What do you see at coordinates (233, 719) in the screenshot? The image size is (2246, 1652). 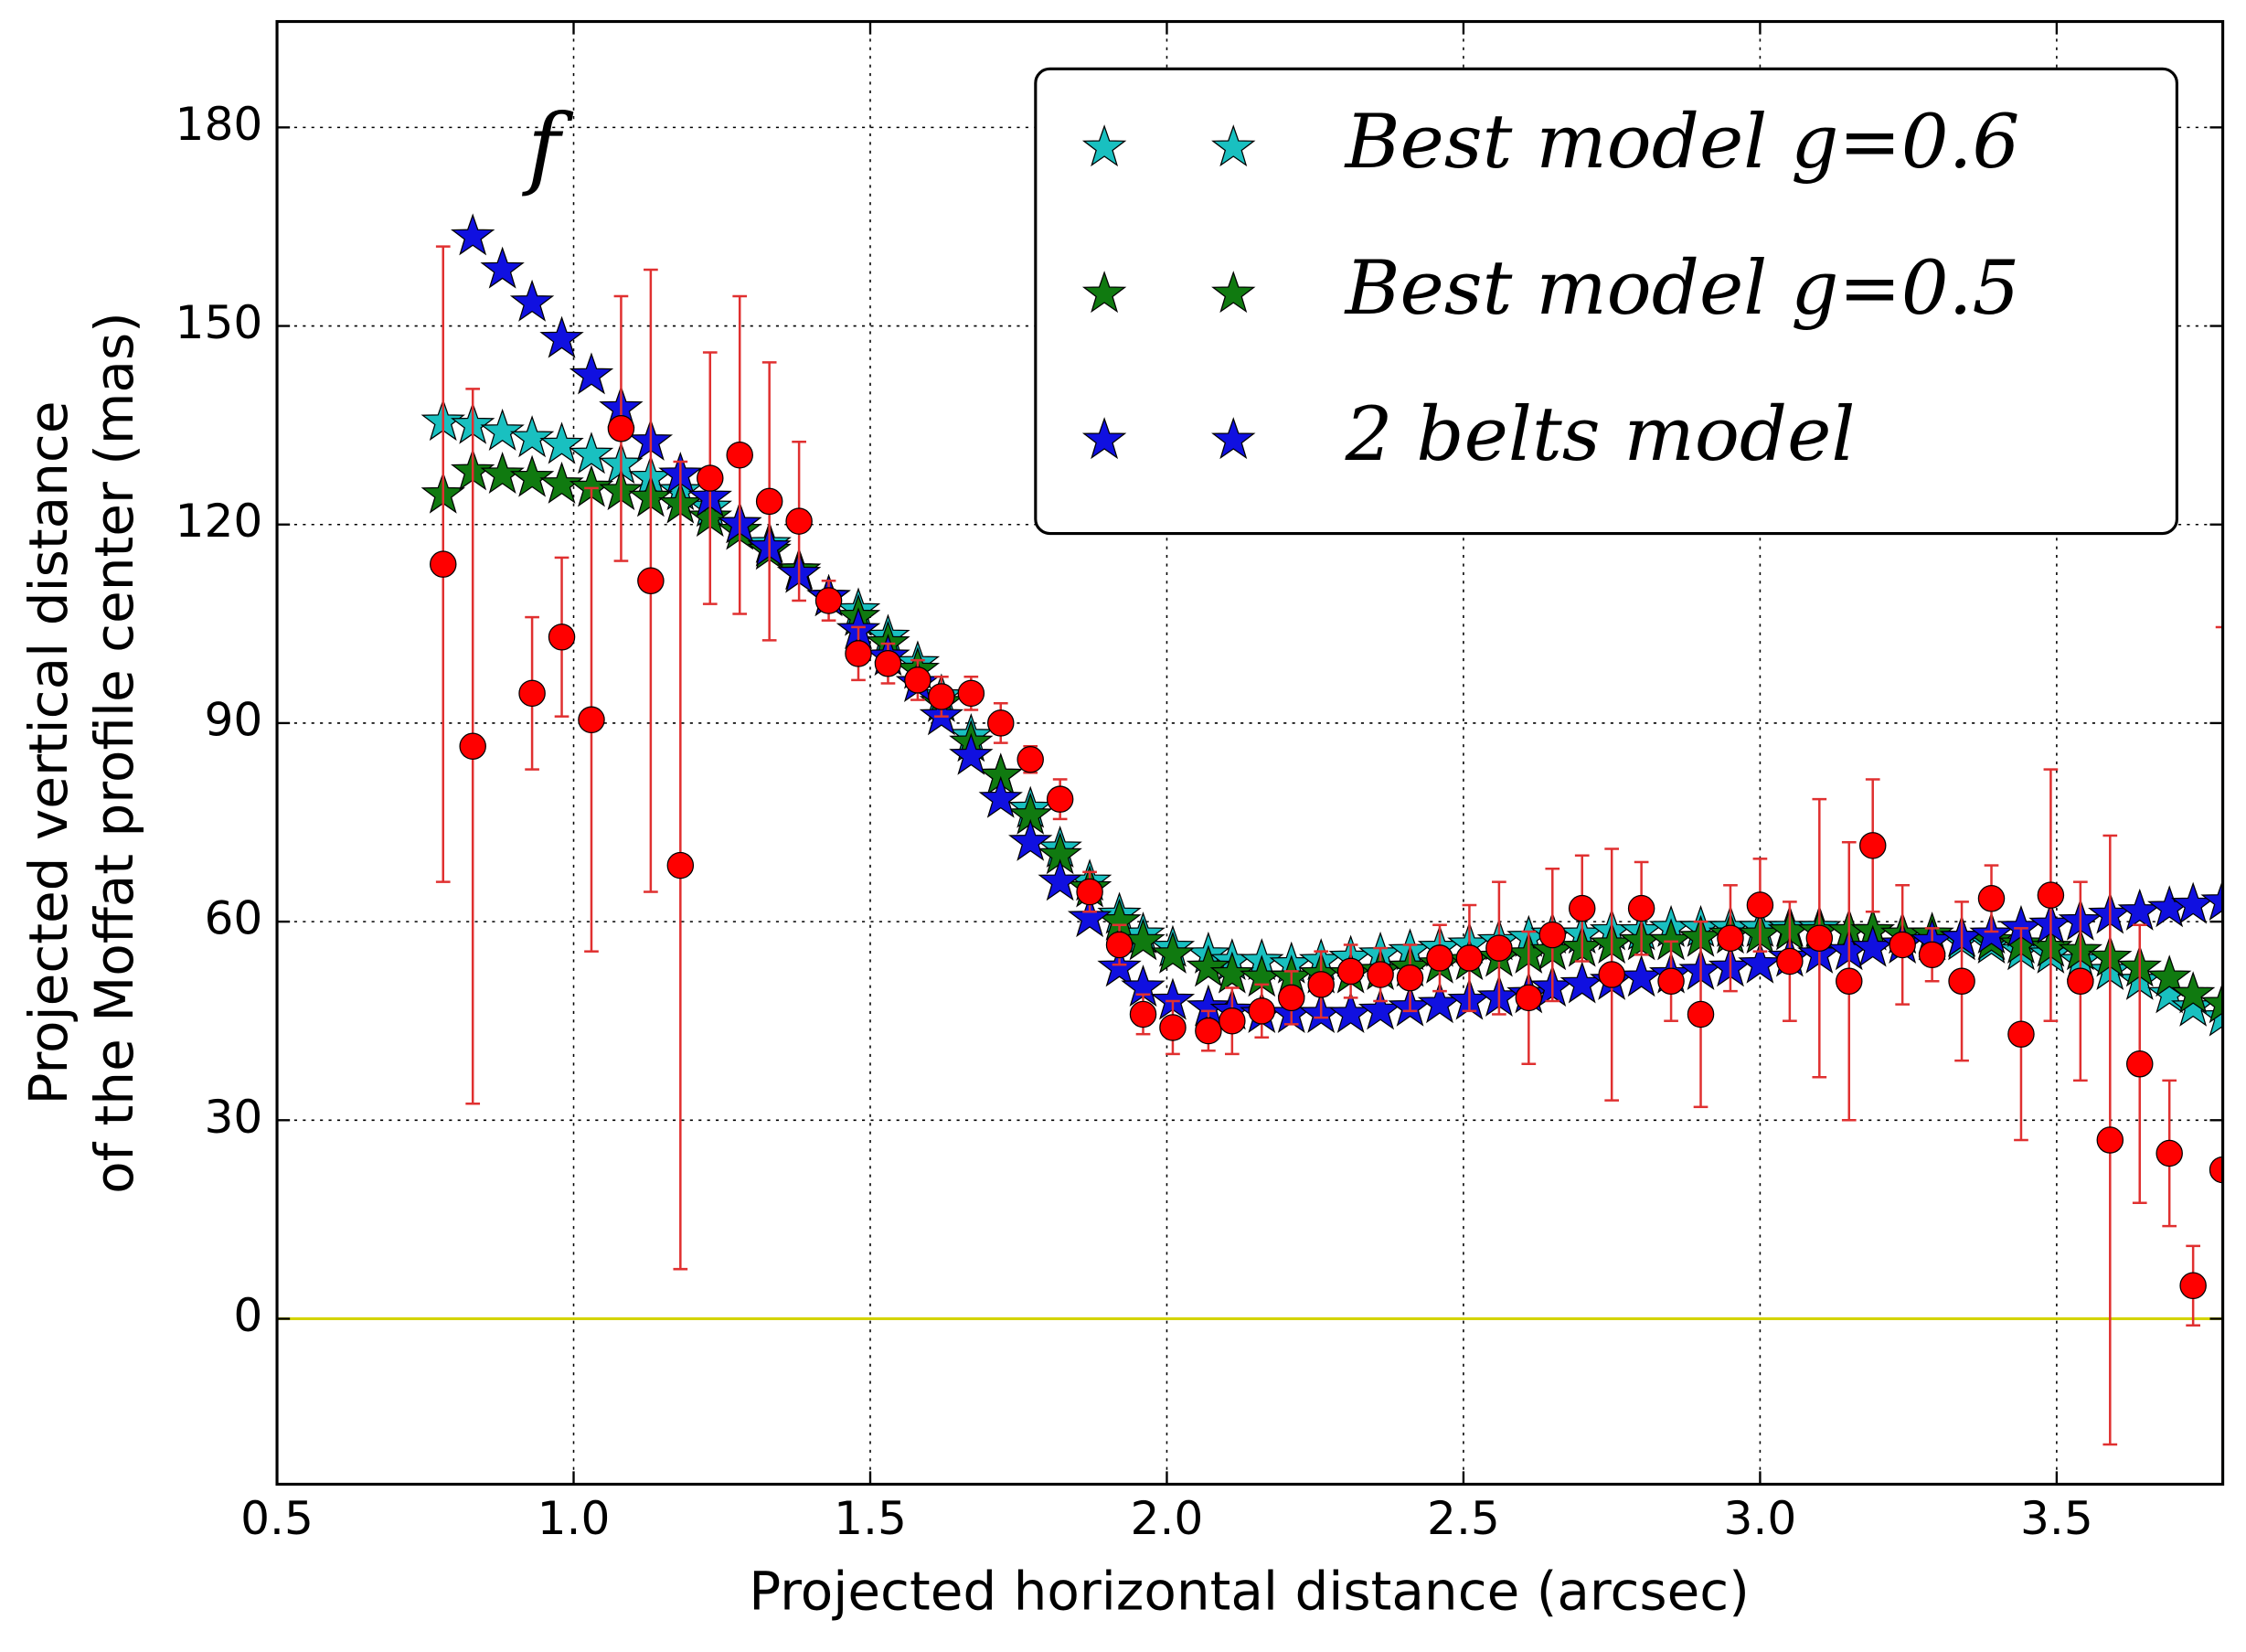 I see `y-tick-label: 90` at bounding box center [233, 719].